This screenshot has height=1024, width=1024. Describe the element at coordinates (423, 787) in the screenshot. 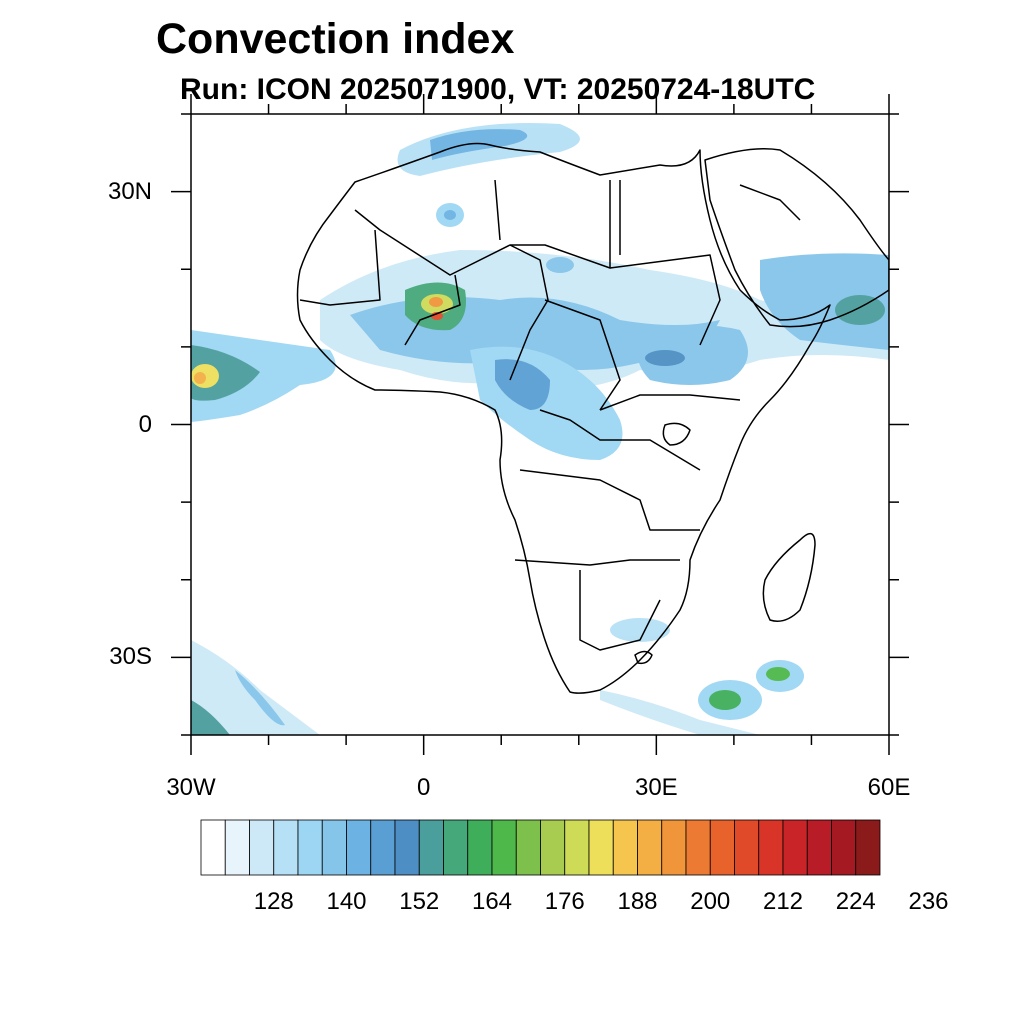

I see `lon-tick-label: 0` at that location.